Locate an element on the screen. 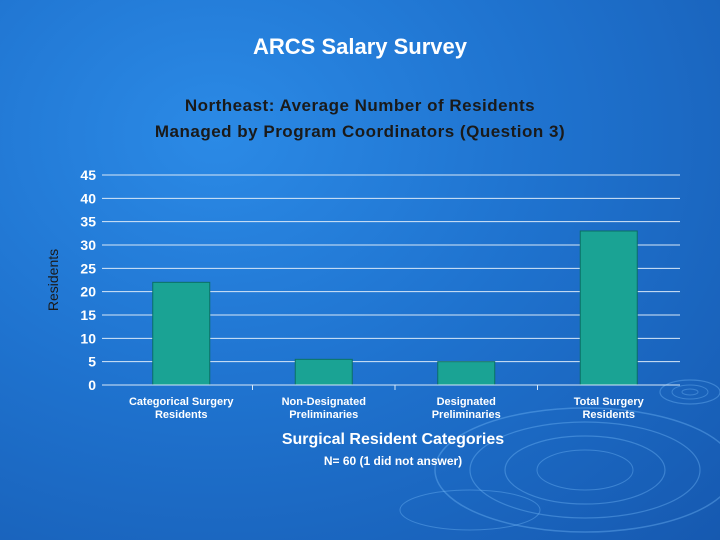 This screenshot has height=540, width=720. chart-title-line-1: Northeast: Average Number of Residents is located at coordinates (360, 105).